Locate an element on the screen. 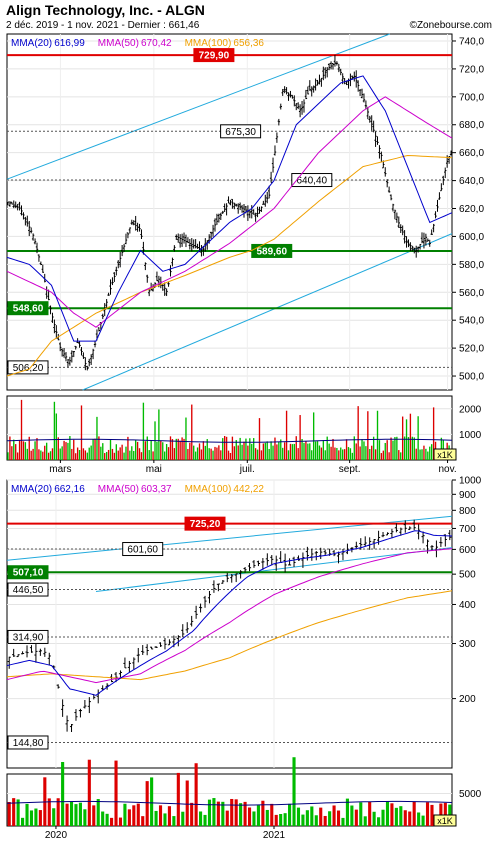 The image size is (500, 850). p1-legend-value: 603,37 is located at coordinates (156, 489).